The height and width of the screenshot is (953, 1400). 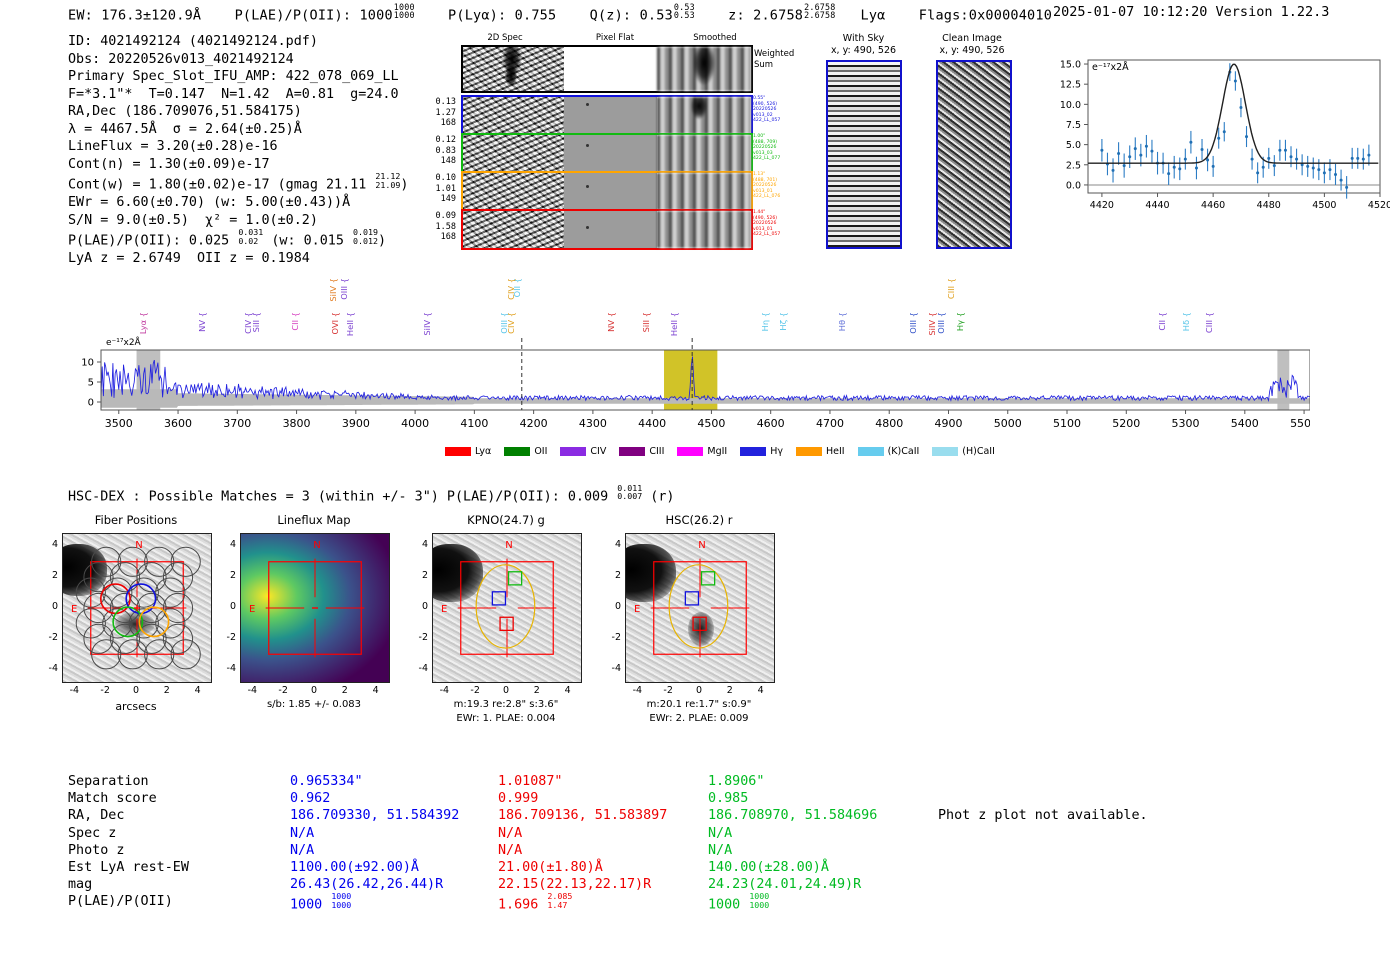 What do you see at coordinates (91, 383) in the screenshot?
I see `svg-text: 5` at bounding box center [91, 383].